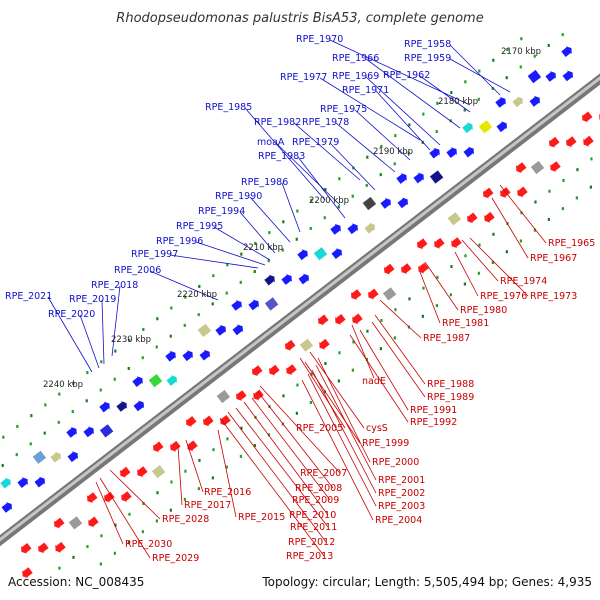 The width and height of the screenshot is (600, 600). I want to click on gene-label: RPE_1977, so click(303, 77).